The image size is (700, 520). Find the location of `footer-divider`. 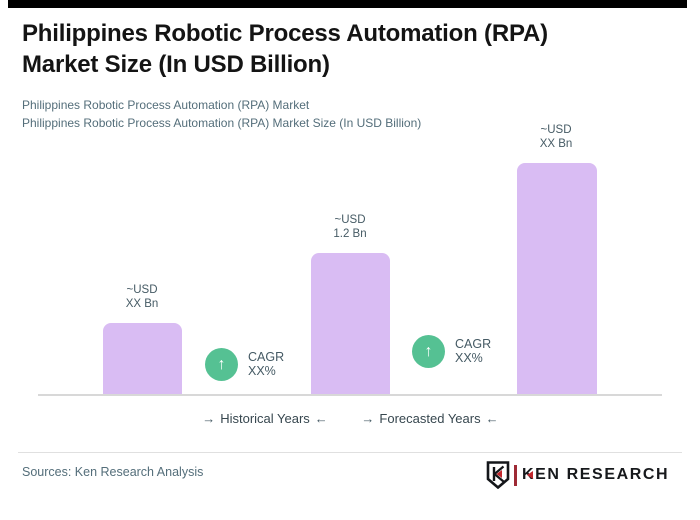

footer-divider is located at coordinates (350, 452).